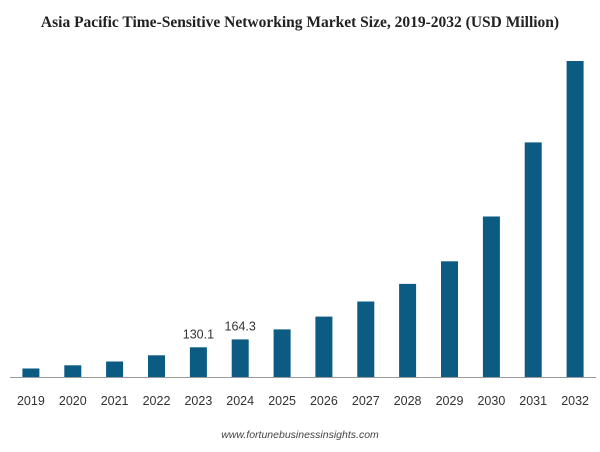 Image resolution: width=600 pixels, height=452 pixels. What do you see at coordinates (533, 259) in the screenshot?
I see `bar-2031` at bounding box center [533, 259].